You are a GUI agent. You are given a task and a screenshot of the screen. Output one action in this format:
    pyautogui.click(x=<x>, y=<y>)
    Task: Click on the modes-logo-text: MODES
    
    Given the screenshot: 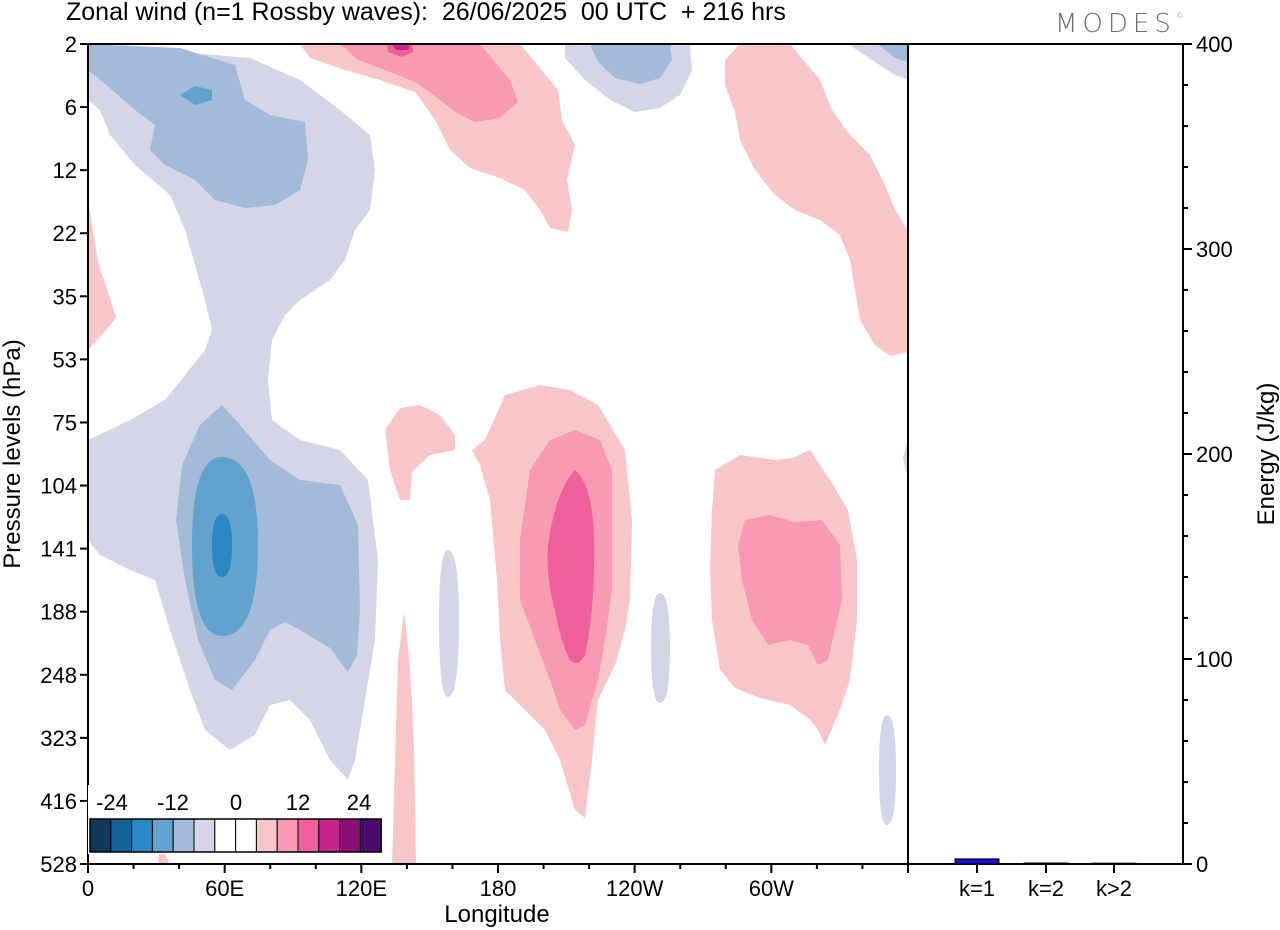 What is the action you would take?
    pyautogui.click(x=1115, y=24)
    